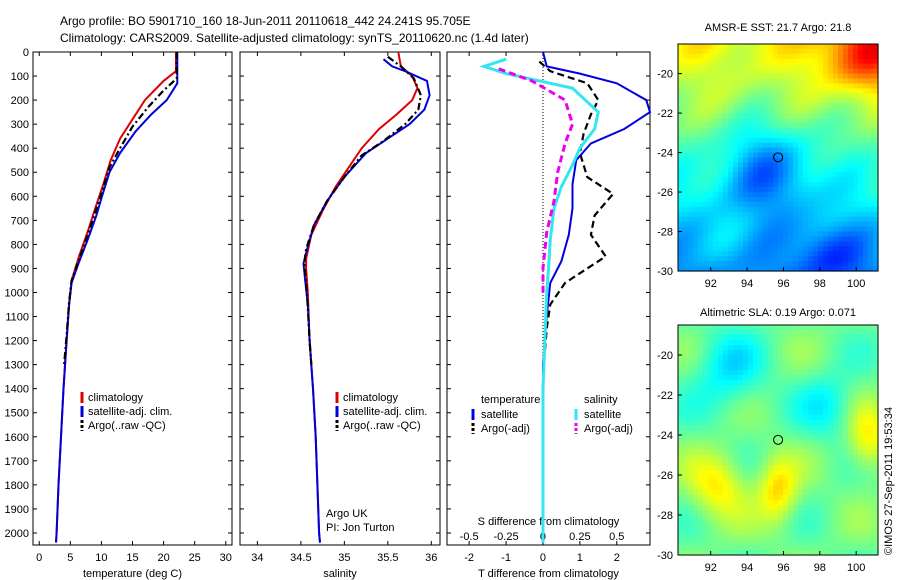 This screenshot has height=580, width=900. What do you see at coordinates (344, 558) in the screenshot?
I see `x-tick-label: 35` at bounding box center [344, 558].